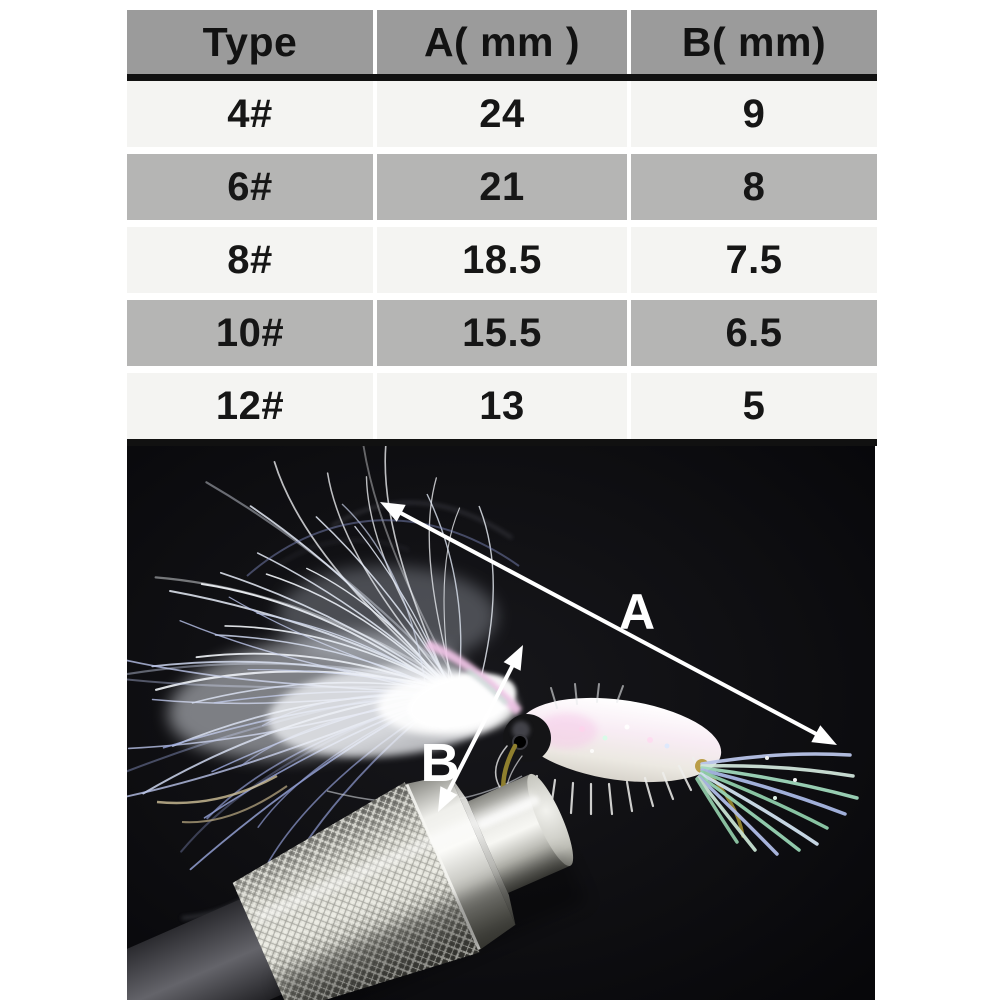  I want to click on cell-a: 18.5, so click(502, 260).